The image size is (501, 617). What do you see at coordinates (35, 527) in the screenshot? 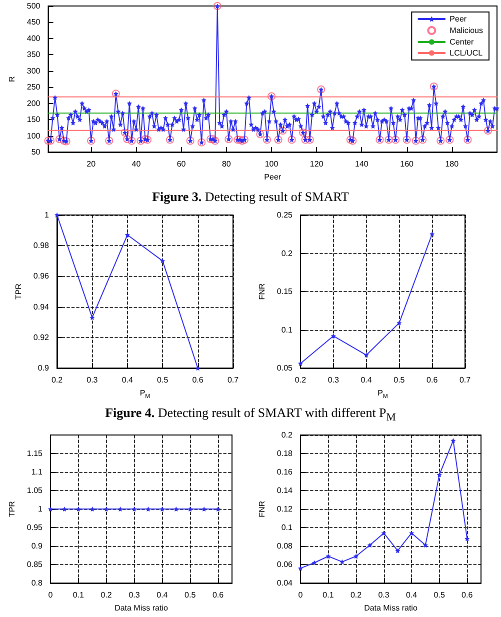
I see `y-tick-label: 0.95` at bounding box center [35, 527].